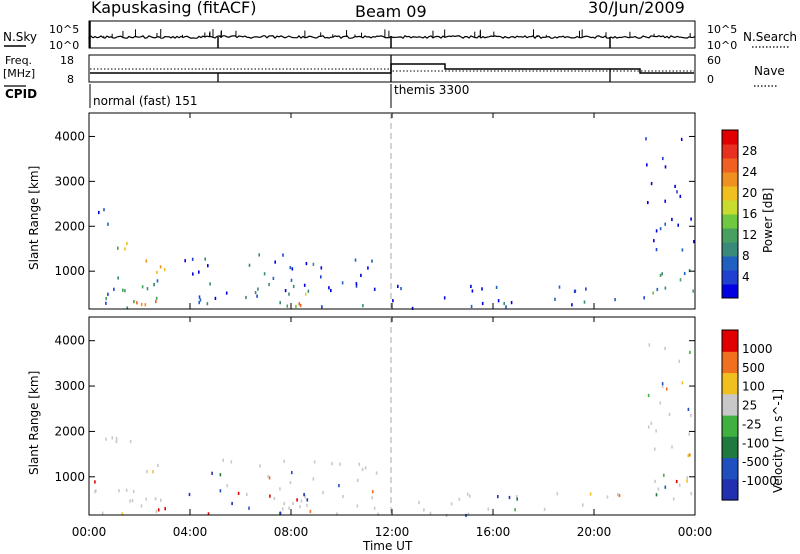 The image size is (800, 554). What do you see at coordinates (749, 235) in the screenshot?
I see `colorbar-tick-label: 12` at bounding box center [749, 235].